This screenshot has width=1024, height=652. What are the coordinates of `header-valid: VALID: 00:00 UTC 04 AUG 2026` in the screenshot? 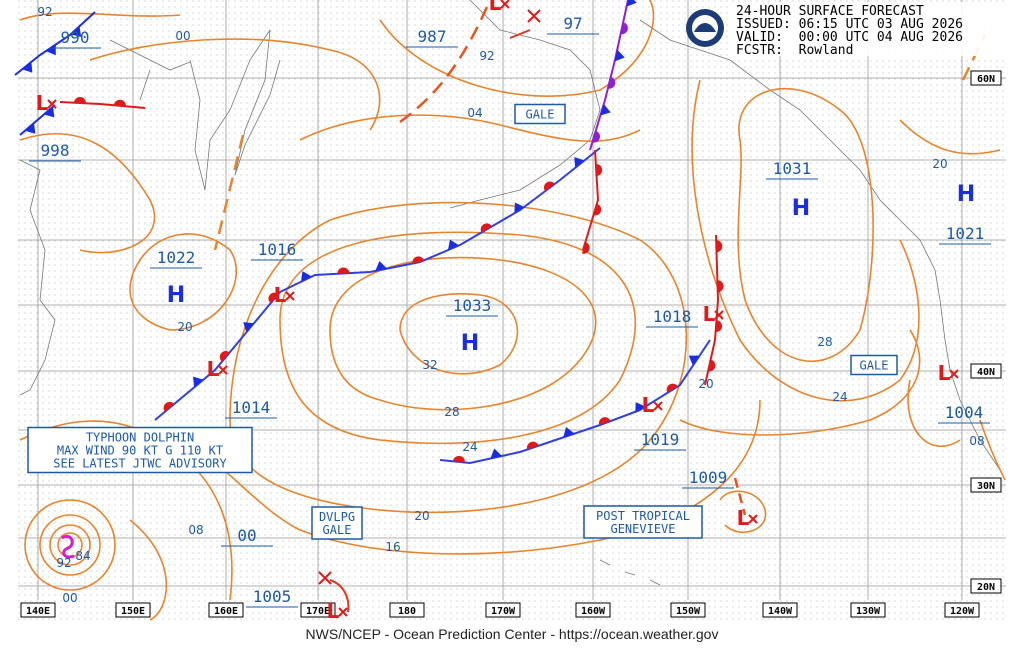 It's located at (849, 37).